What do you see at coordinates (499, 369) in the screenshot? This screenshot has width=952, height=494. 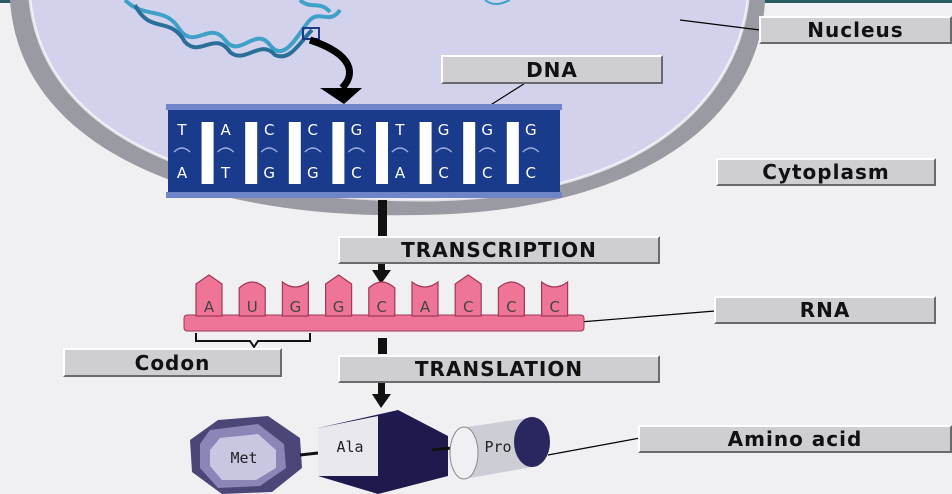 I see `label-translation: TRANSLATION` at bounding box center [499, 369].